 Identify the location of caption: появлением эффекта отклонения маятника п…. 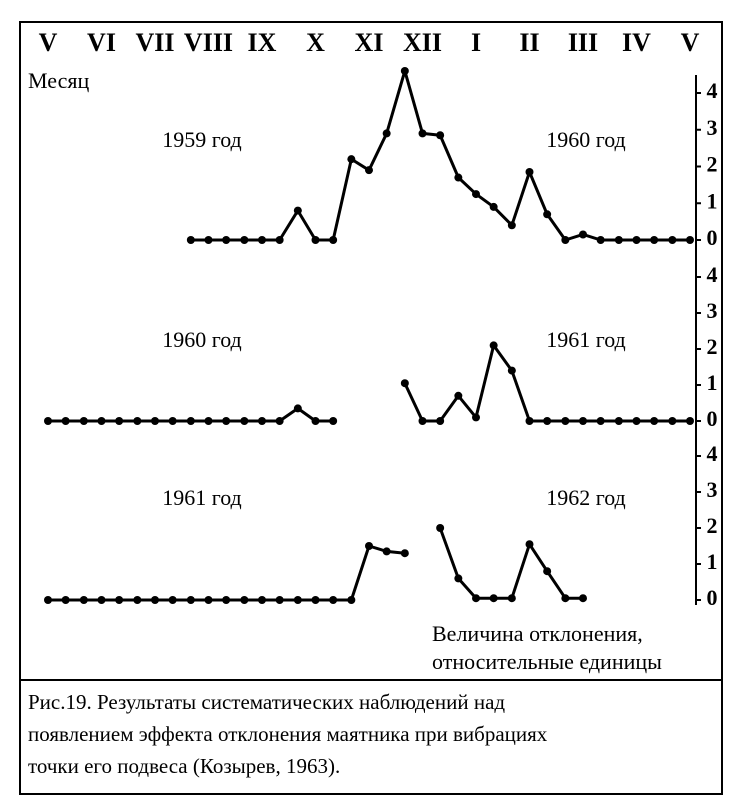
(288, 734).